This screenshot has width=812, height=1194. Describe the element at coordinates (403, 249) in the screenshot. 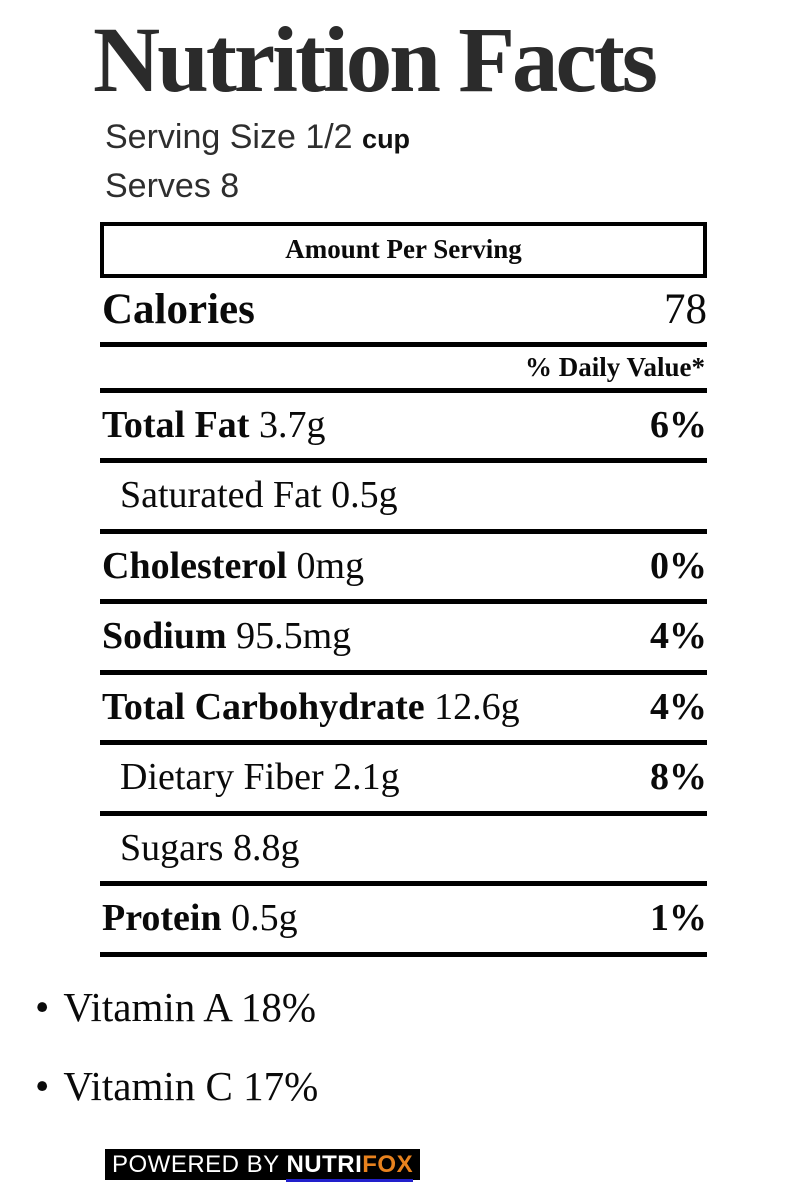

I see `amount-per-serving-header: Amount Per Serving` at that location.